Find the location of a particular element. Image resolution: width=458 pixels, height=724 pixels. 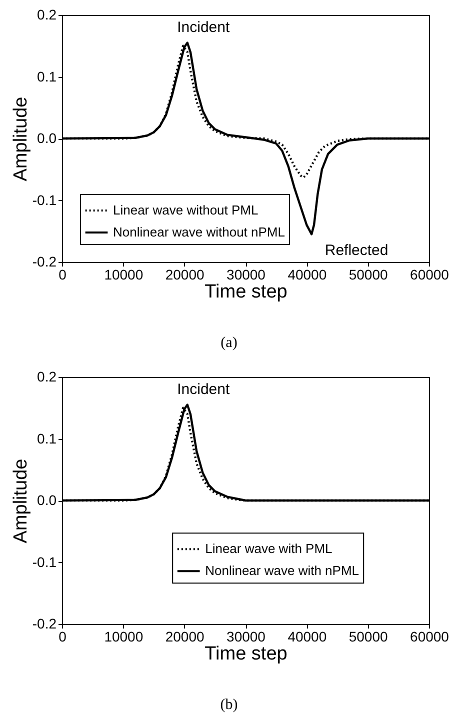

legend-label: Nonlinear wave with nPML is located at coordinates (282, 570).